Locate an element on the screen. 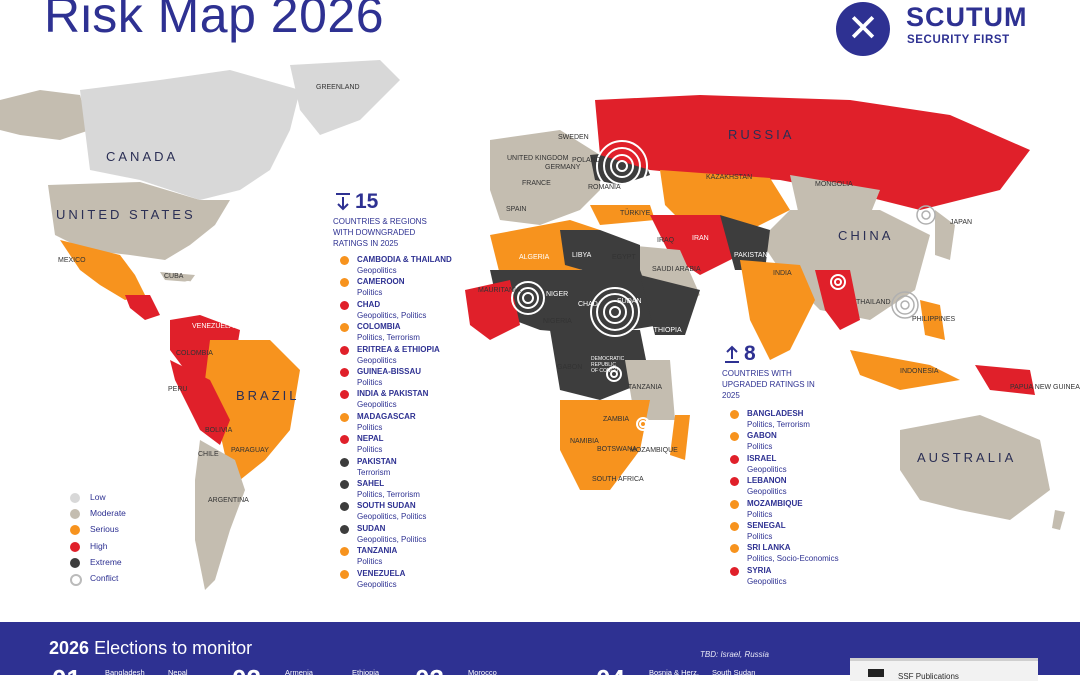 The height and width of the screenshot is (695, 1080). list-item: BANGLADESH Politics, Terrorism is located at coordinates (815, 420).